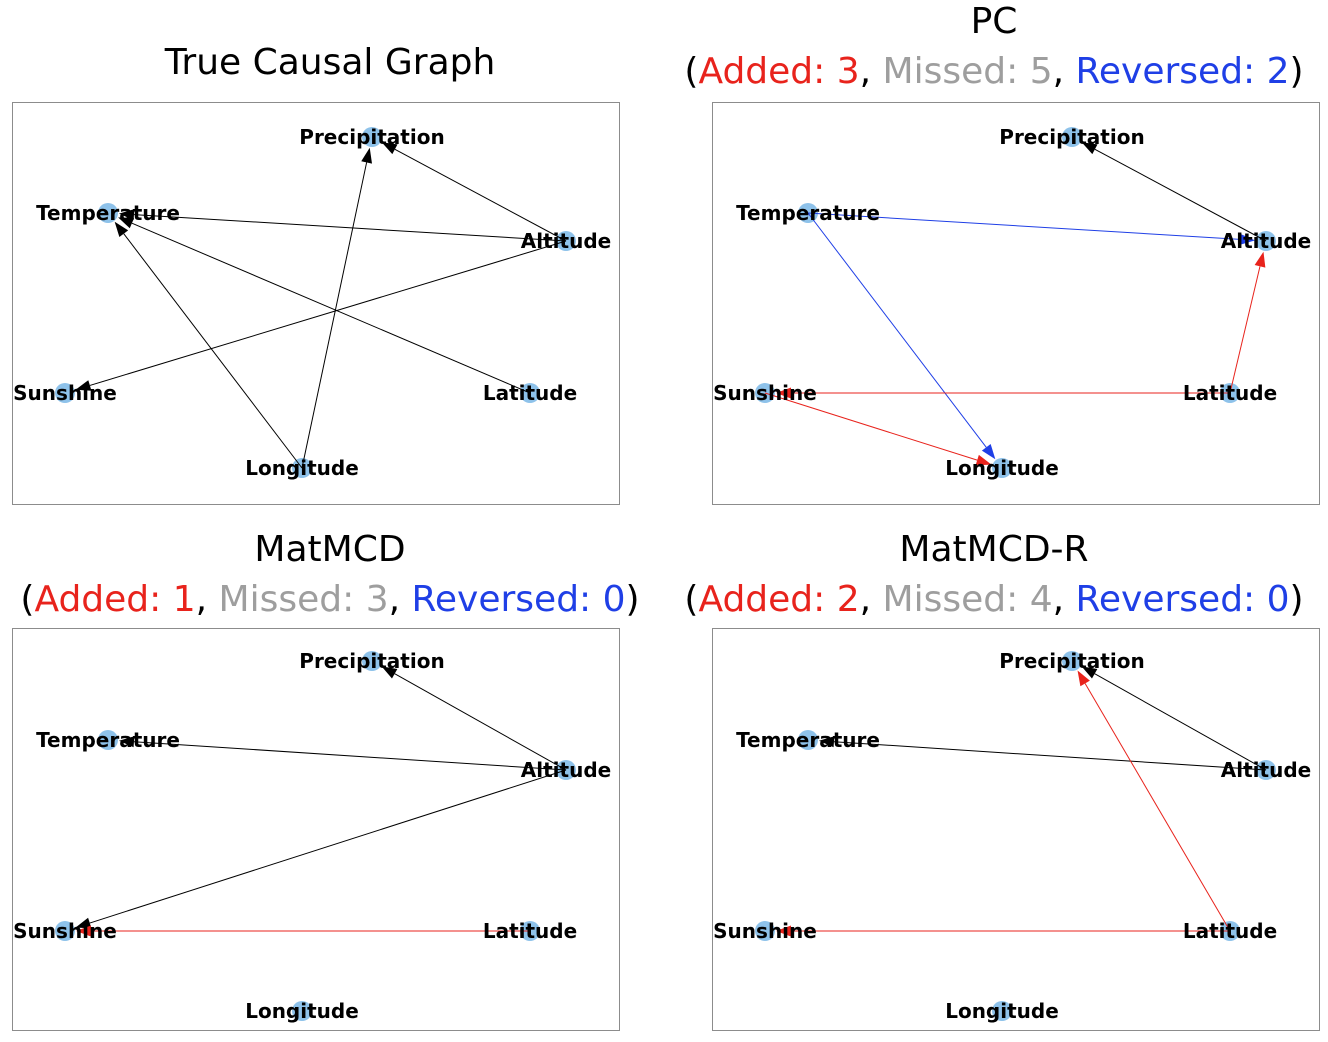  What do you see at coordinates (779, 599) in the screenshot?
I see `added-stat: Added: 2` at bounding box center [779, 599].